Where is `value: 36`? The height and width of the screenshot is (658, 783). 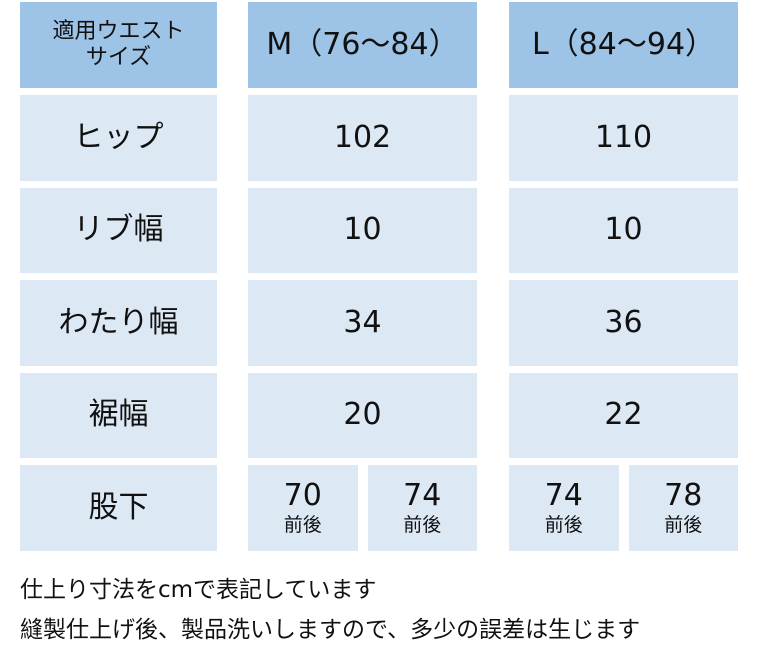 value: 36 is located at coordinates (623, 322).